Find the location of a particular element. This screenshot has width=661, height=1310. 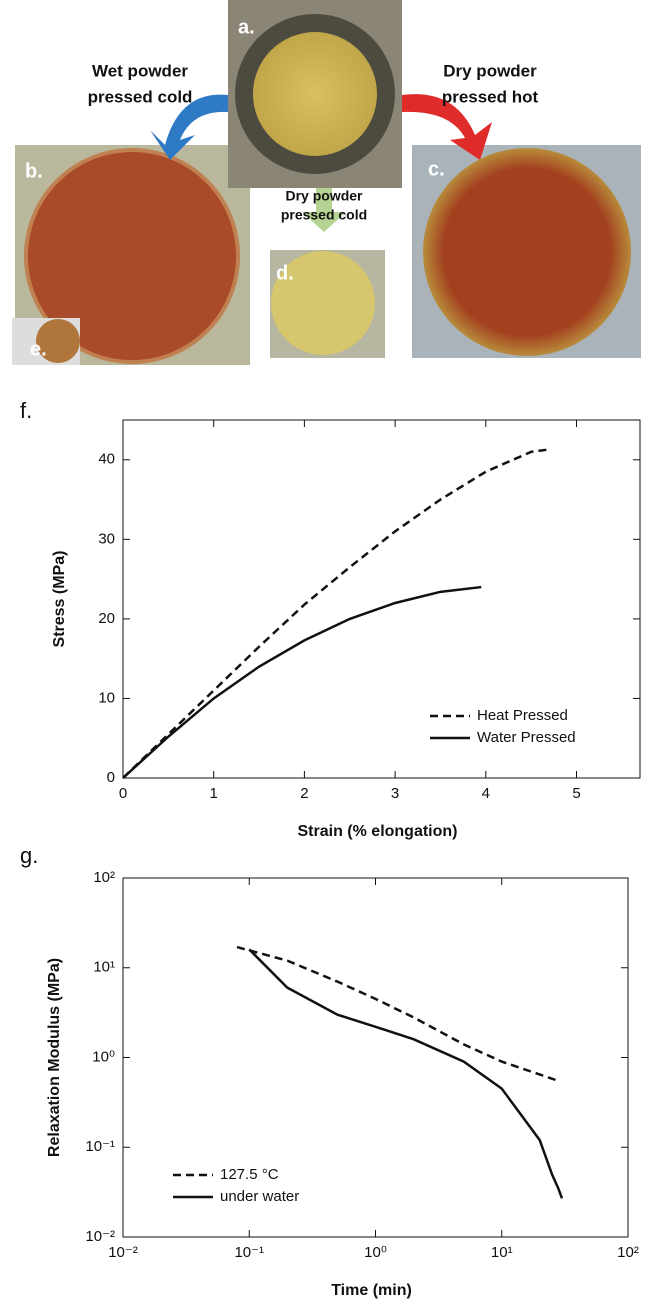

x-tick-label: 10⁻² is located at coordinates (123, 1252).